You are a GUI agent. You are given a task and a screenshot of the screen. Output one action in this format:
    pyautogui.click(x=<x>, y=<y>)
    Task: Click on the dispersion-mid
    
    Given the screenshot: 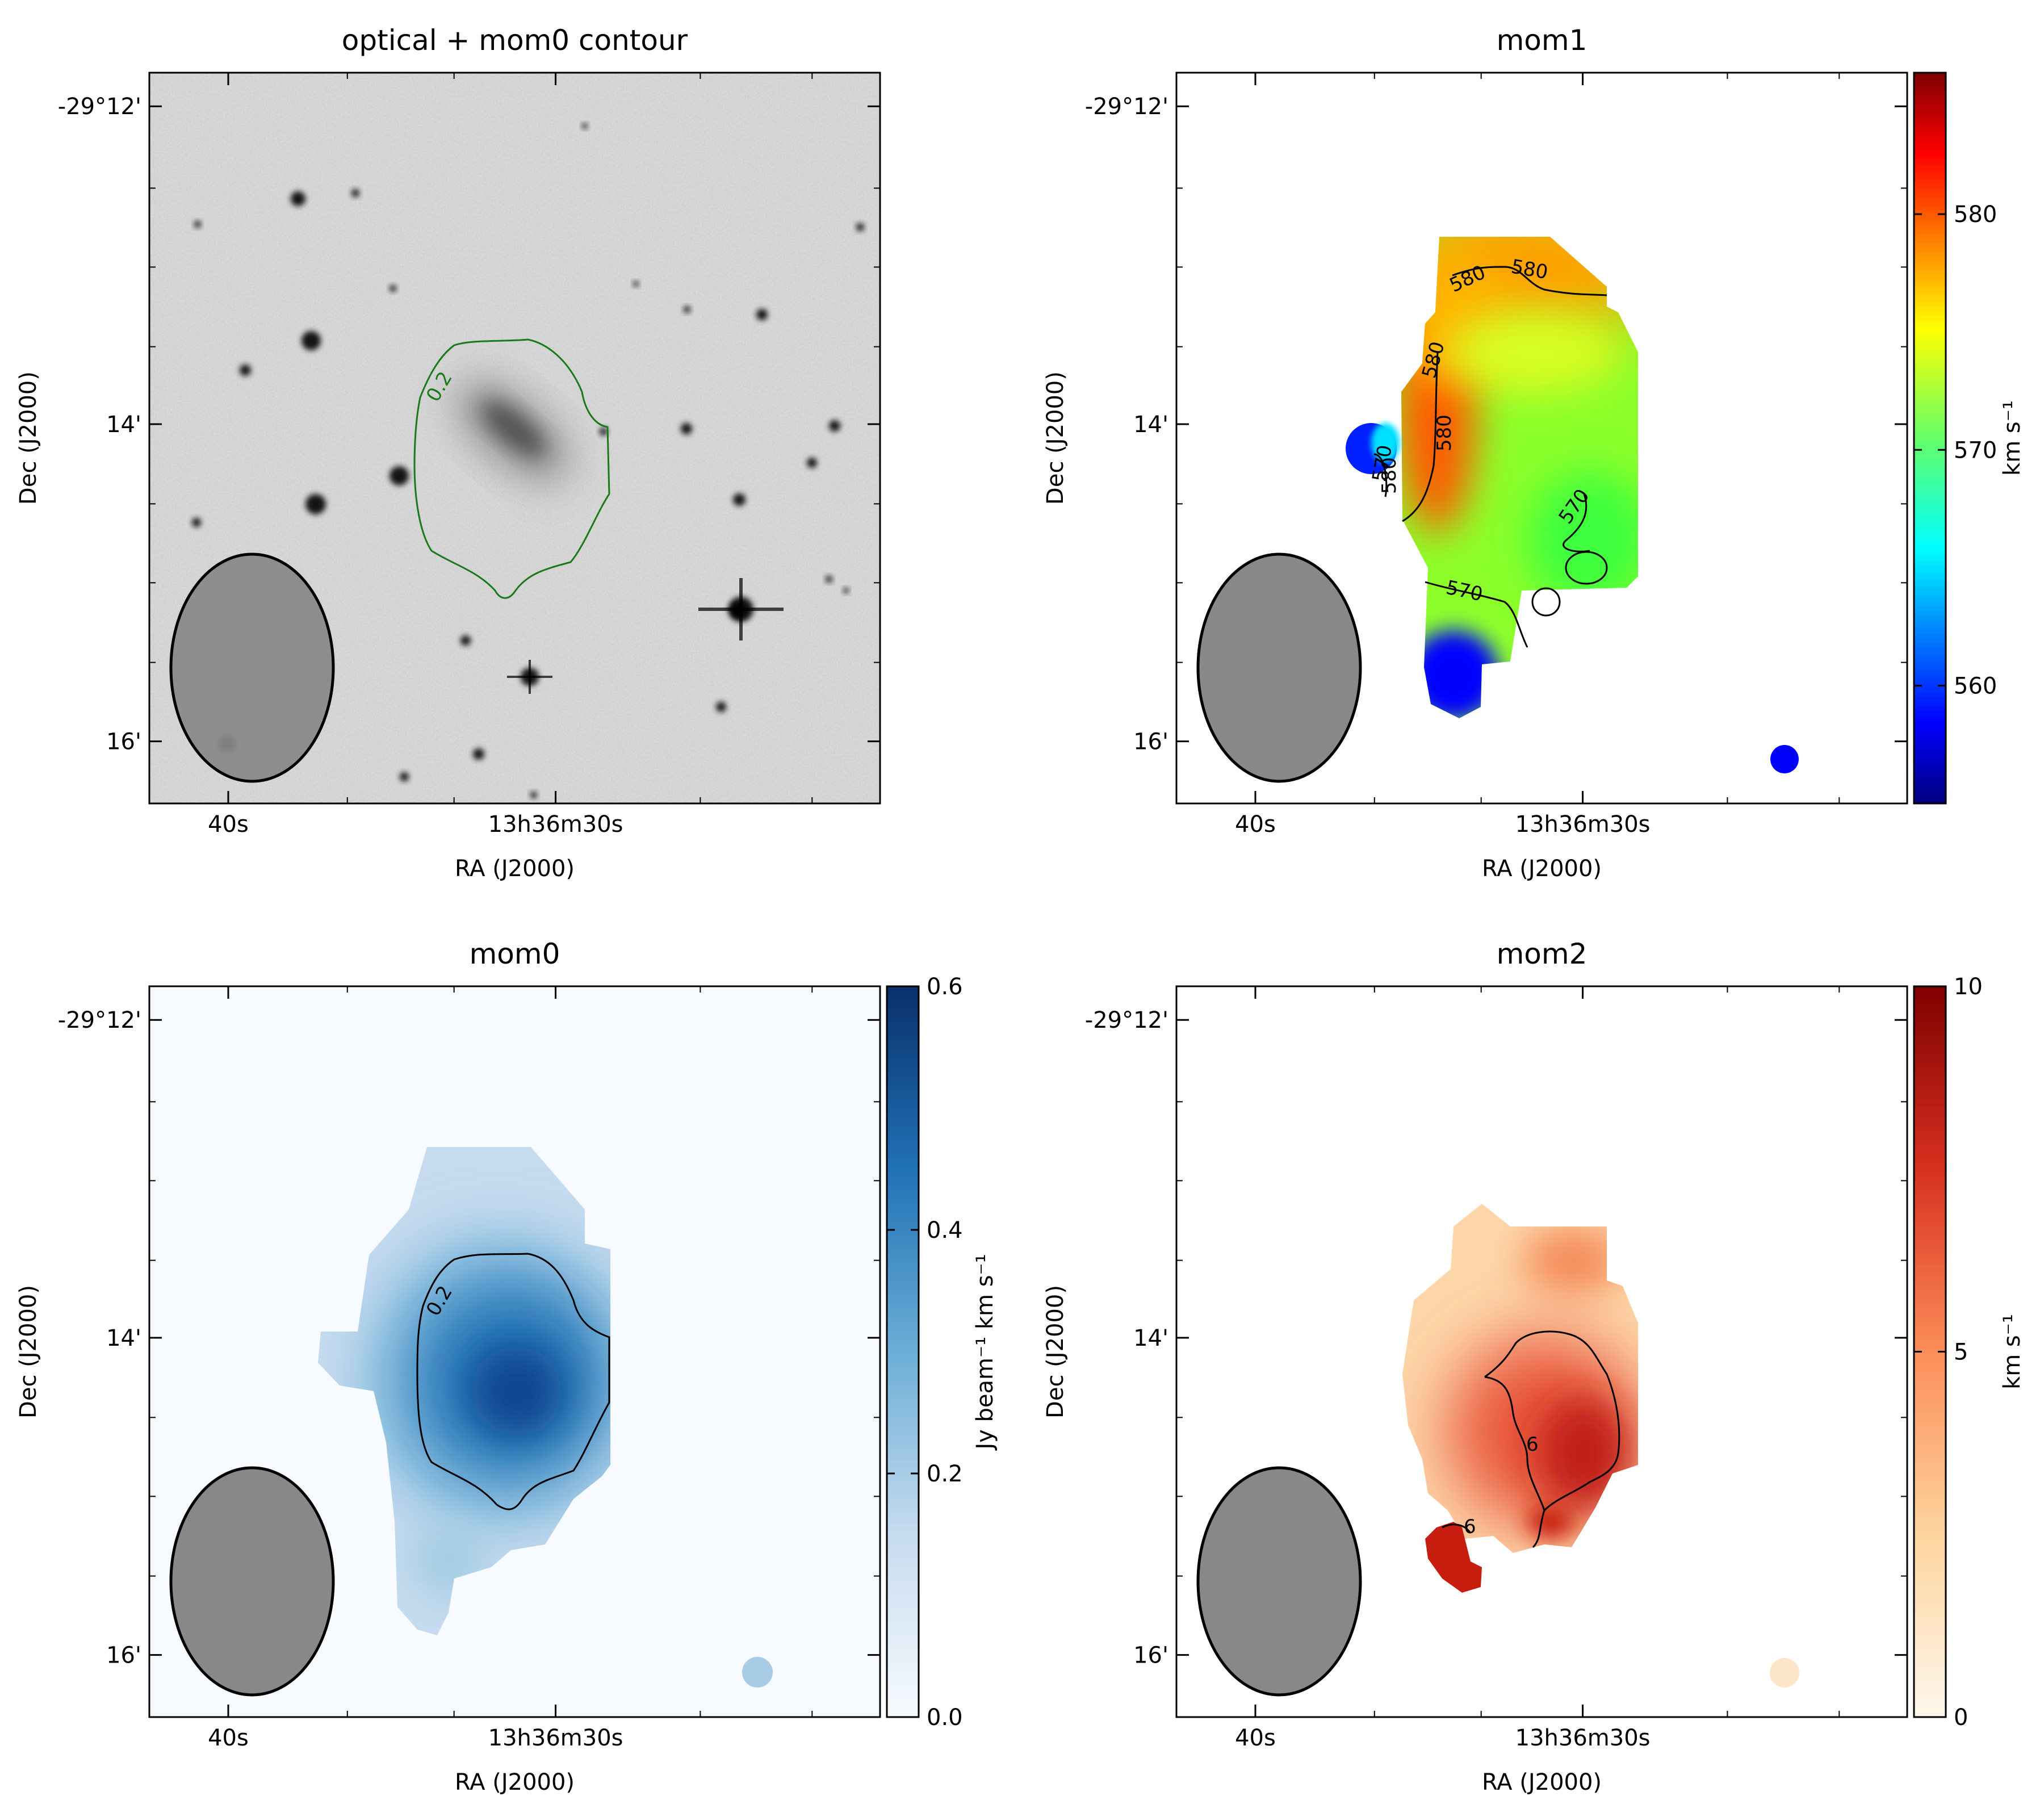 What is the action you would take?
    pyautogui.click(x=1573, y=1260)
    